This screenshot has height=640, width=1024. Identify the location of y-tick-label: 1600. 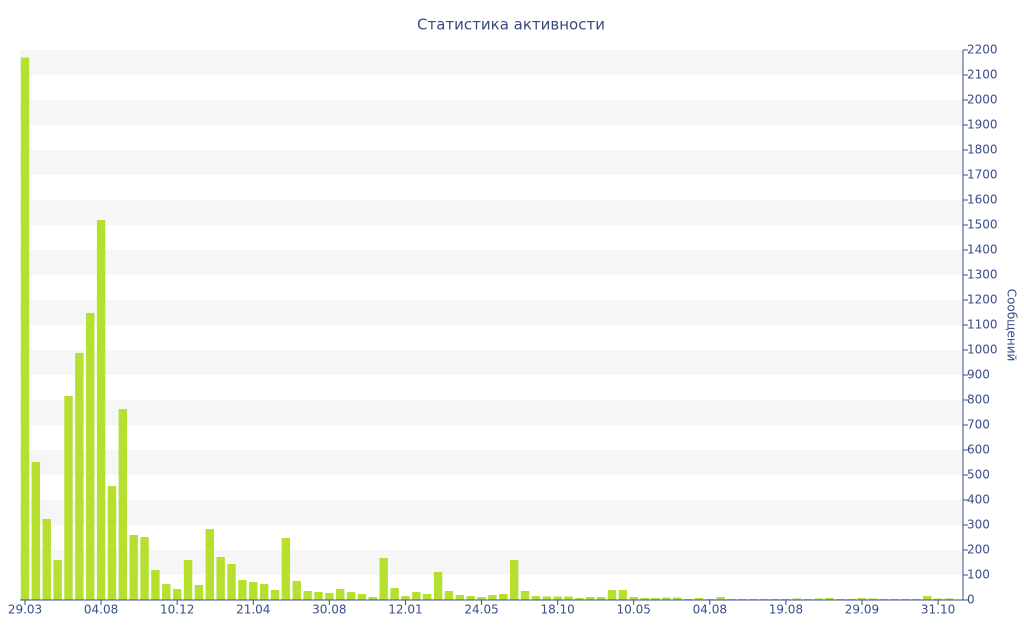
(982, 200).